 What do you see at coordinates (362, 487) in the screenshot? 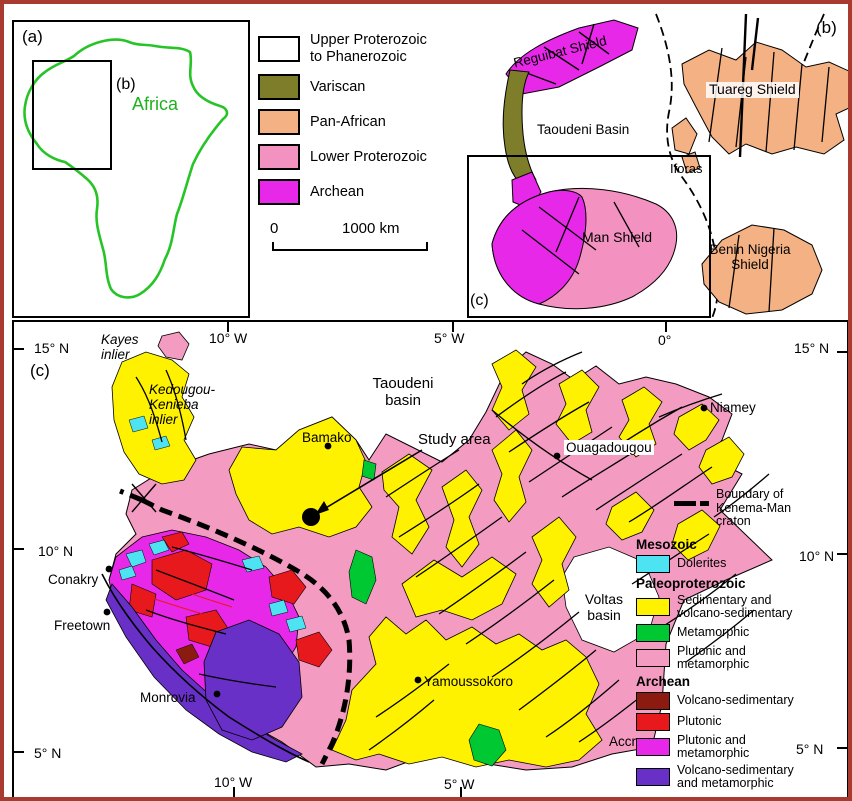
I see `study-area-marker` at bounding box center [362, 487].